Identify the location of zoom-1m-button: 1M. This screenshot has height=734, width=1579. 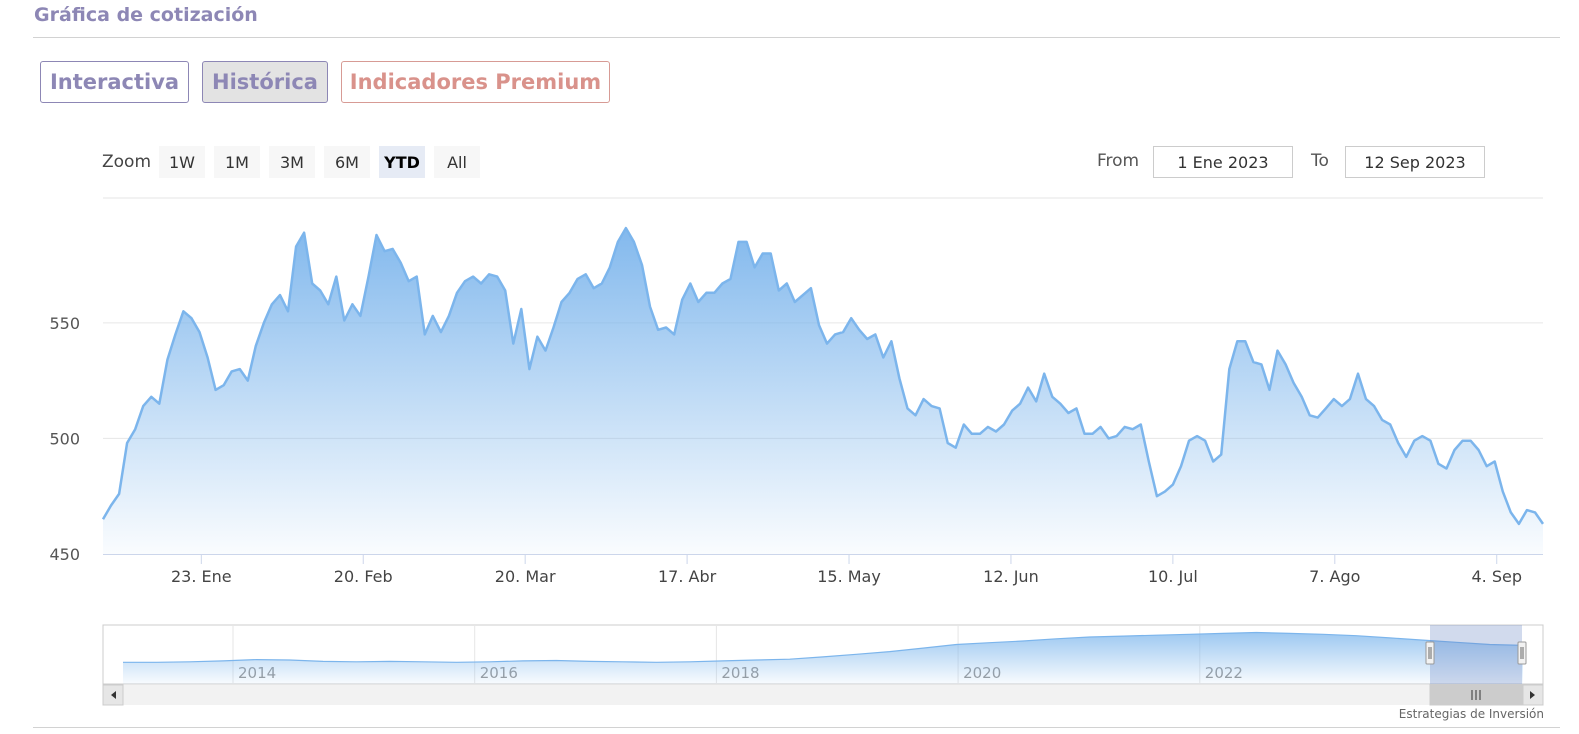
(237, 162).